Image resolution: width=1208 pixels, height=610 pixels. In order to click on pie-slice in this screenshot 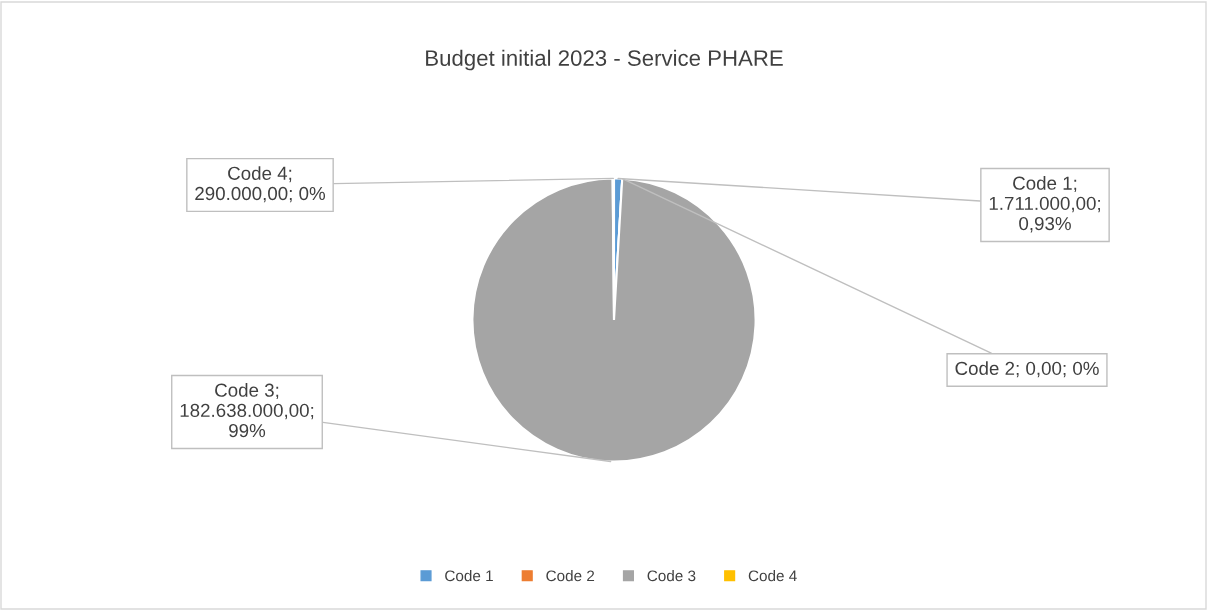, I will do `click(614, 320)`.